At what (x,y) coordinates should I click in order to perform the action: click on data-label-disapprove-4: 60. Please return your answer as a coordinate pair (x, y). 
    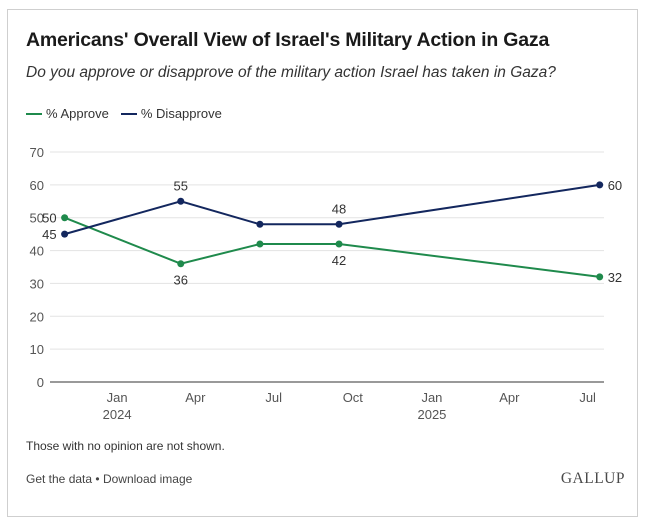
    Looking at the image, I should click on (615, 185).